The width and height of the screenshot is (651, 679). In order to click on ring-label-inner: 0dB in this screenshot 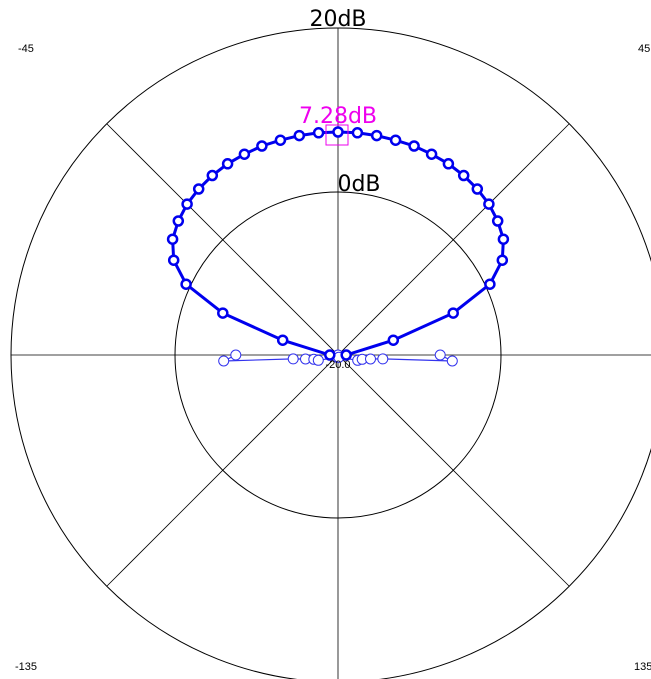, I will do `click(358, 184)`.